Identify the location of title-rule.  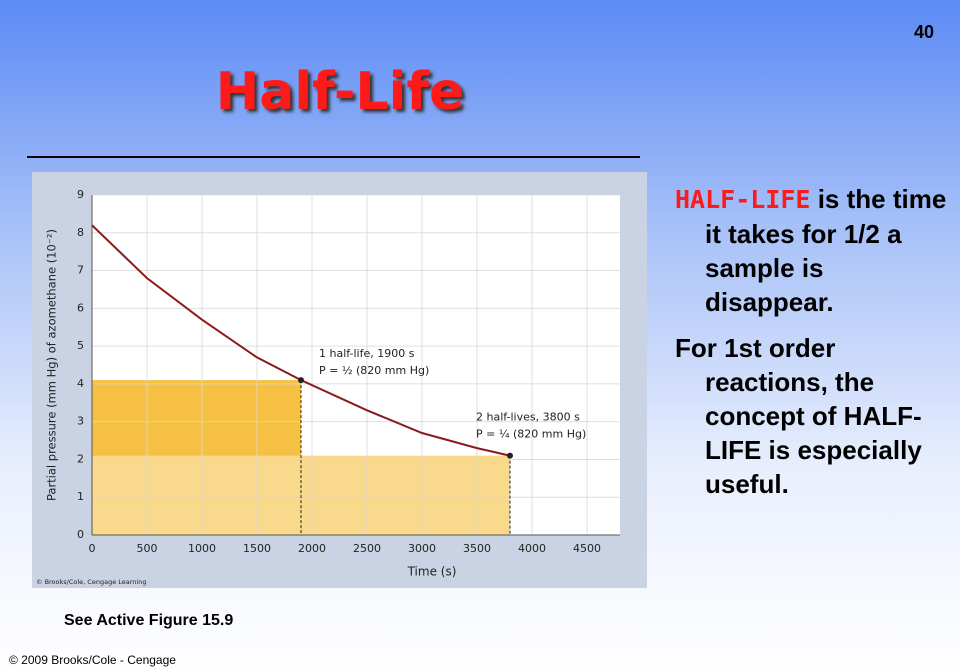
(333, 157).